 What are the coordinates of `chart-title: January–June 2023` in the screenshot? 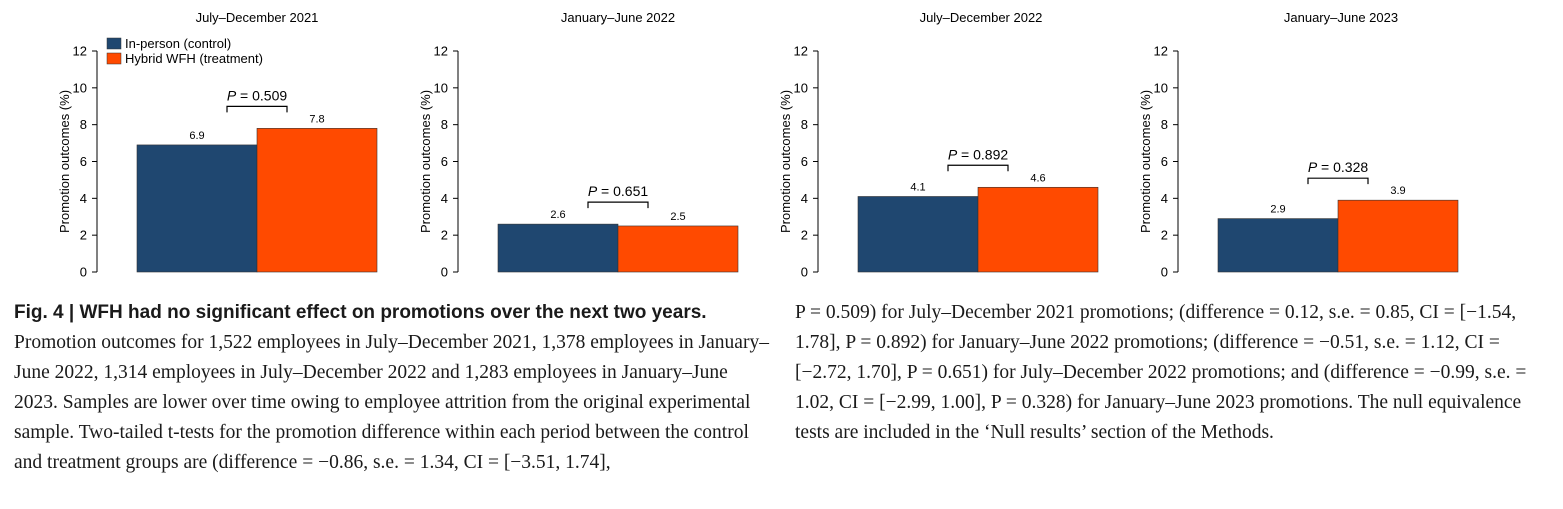 It's located at (1341, 17).